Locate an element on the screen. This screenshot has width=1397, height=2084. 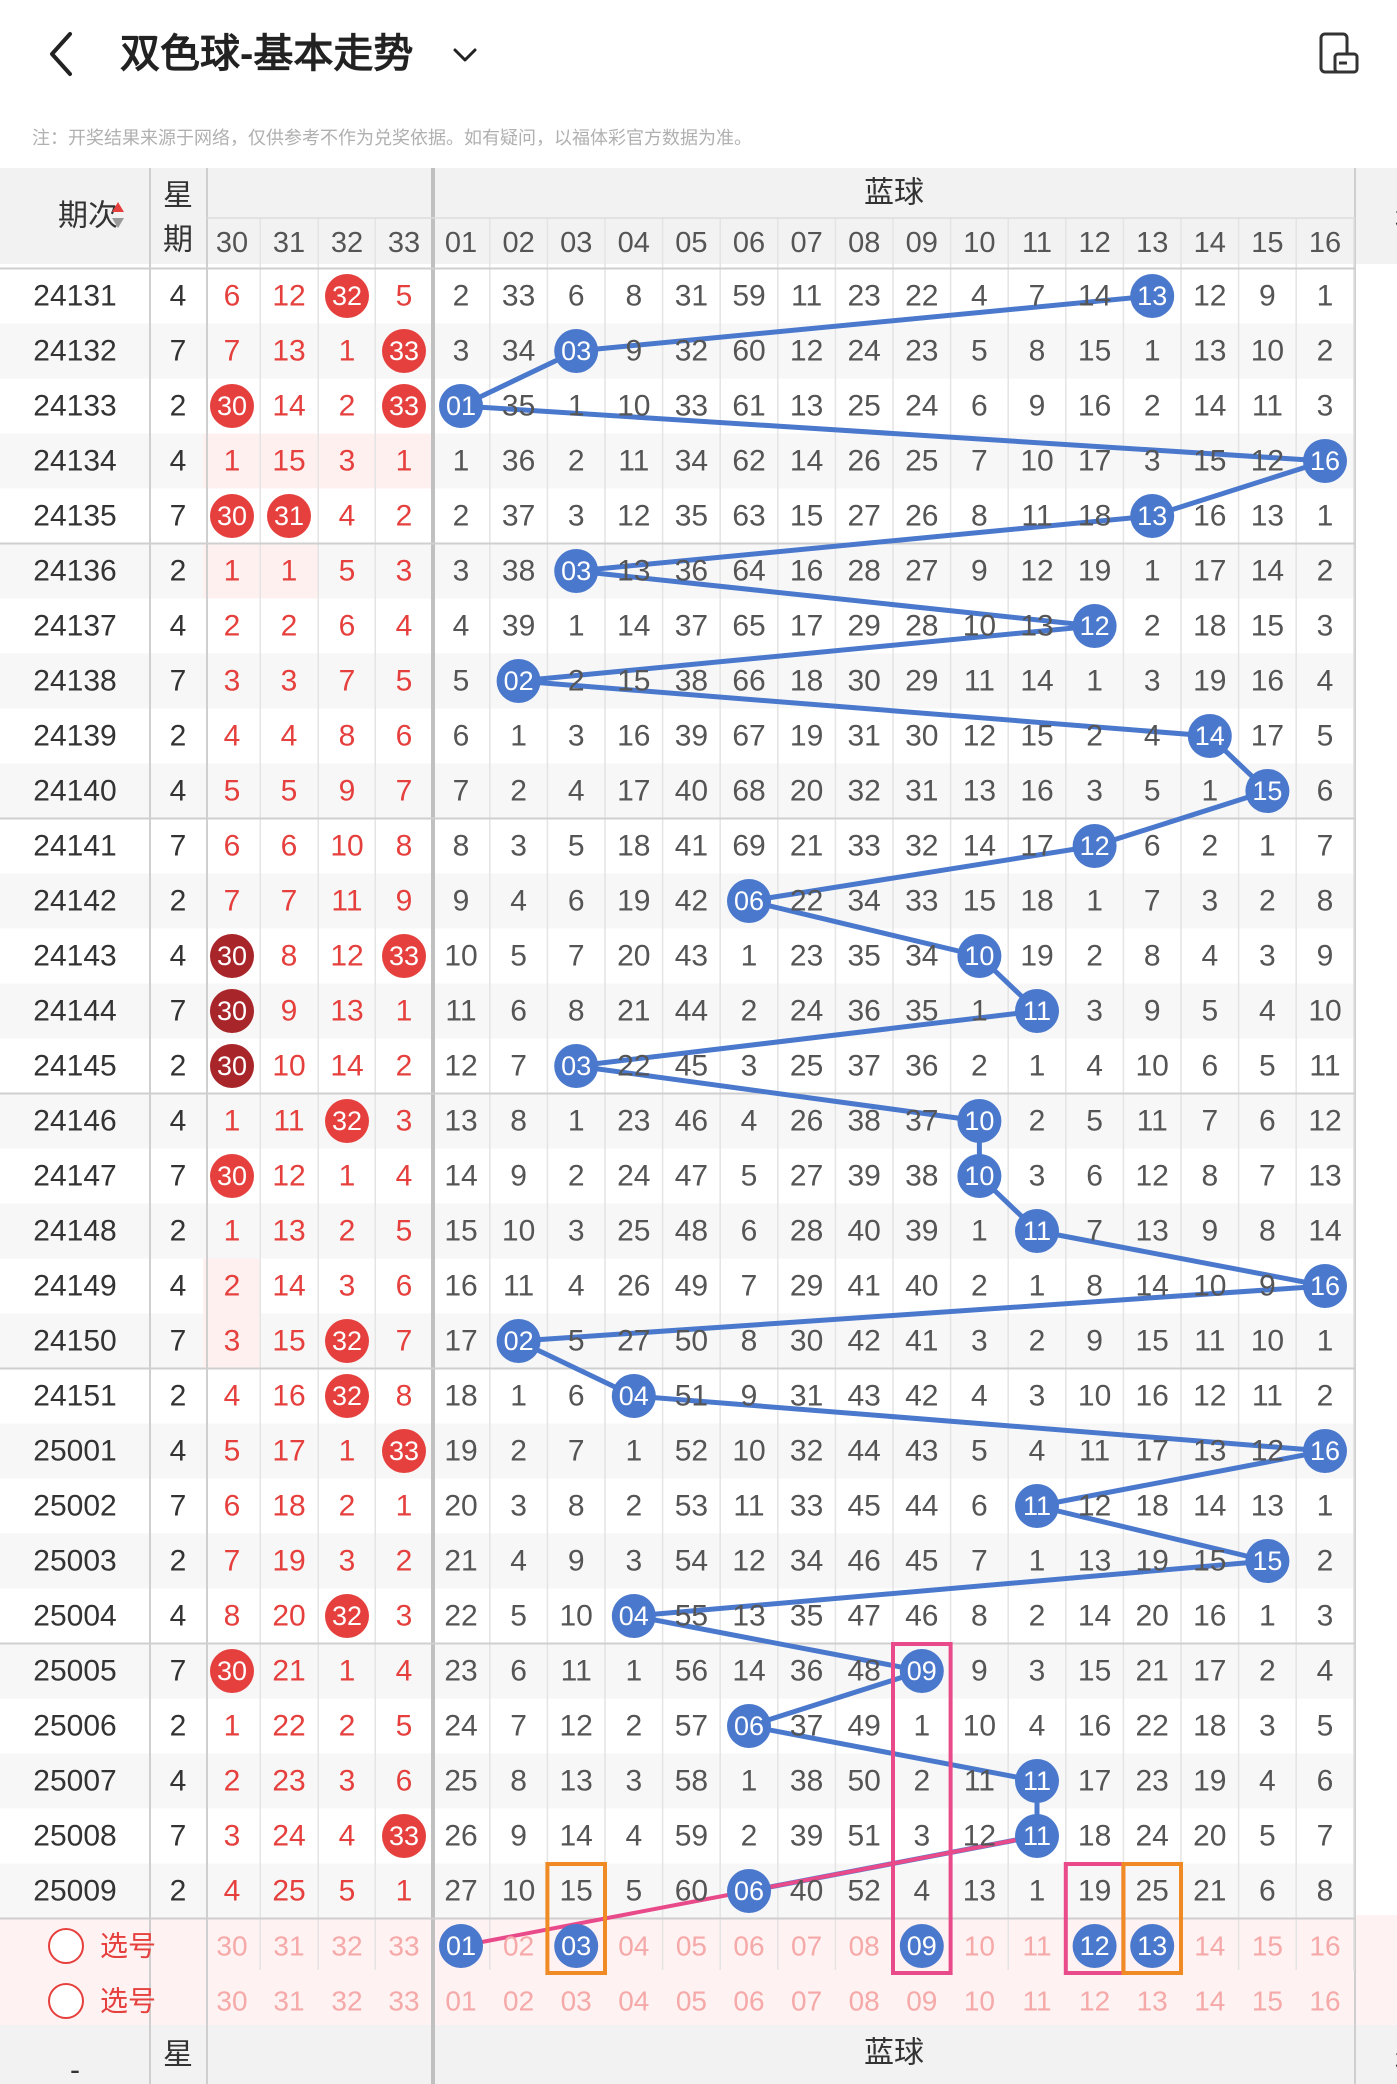
chevron-left-icon is located at coordinates (62, 54).